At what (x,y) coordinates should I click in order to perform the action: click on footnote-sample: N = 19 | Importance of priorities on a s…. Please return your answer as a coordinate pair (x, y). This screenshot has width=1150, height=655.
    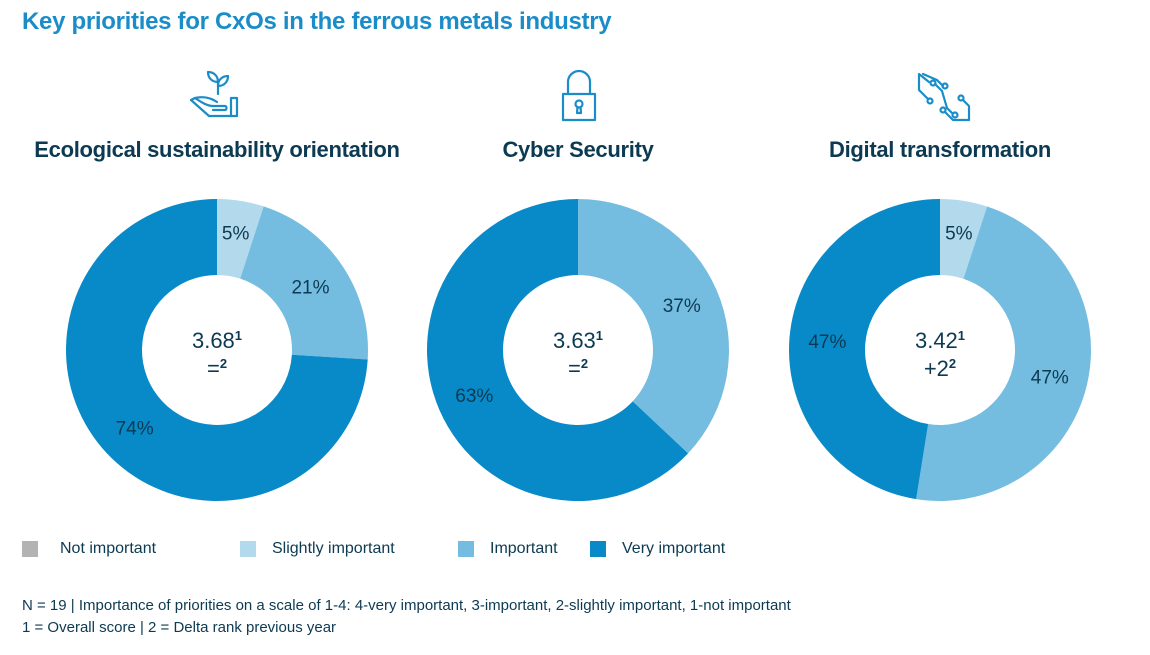
    Looking at the image, I should click on (406, 605).